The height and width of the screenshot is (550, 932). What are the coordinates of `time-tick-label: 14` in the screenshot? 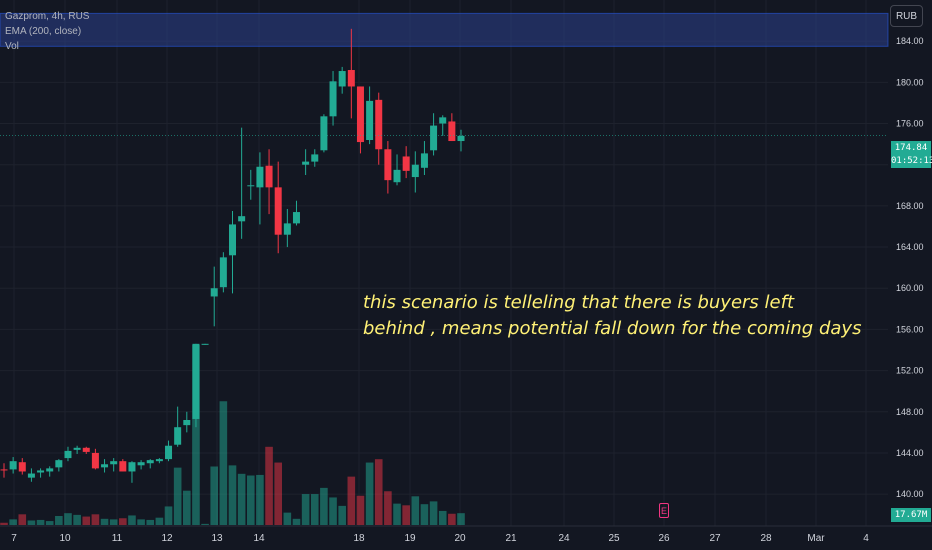 It's located at (259, 538).